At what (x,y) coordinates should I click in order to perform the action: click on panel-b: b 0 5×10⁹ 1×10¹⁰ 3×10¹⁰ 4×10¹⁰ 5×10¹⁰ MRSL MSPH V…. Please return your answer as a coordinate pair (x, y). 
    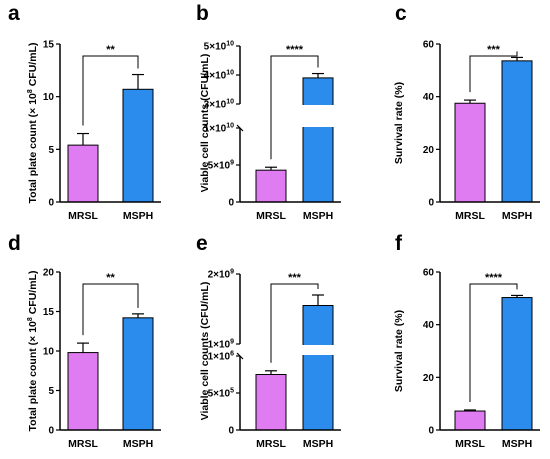
    Looking at the image, I should click on (268, 112).